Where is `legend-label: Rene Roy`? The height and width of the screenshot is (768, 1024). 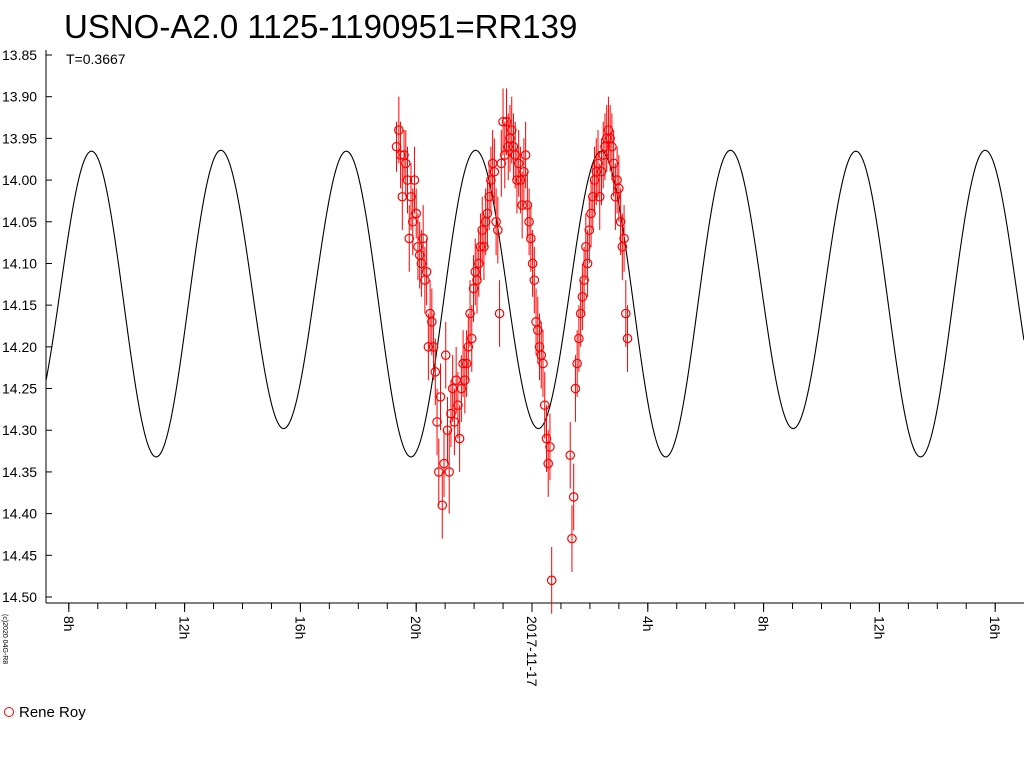 legend-label: Rene Roy is located at coordinates (52, 712).